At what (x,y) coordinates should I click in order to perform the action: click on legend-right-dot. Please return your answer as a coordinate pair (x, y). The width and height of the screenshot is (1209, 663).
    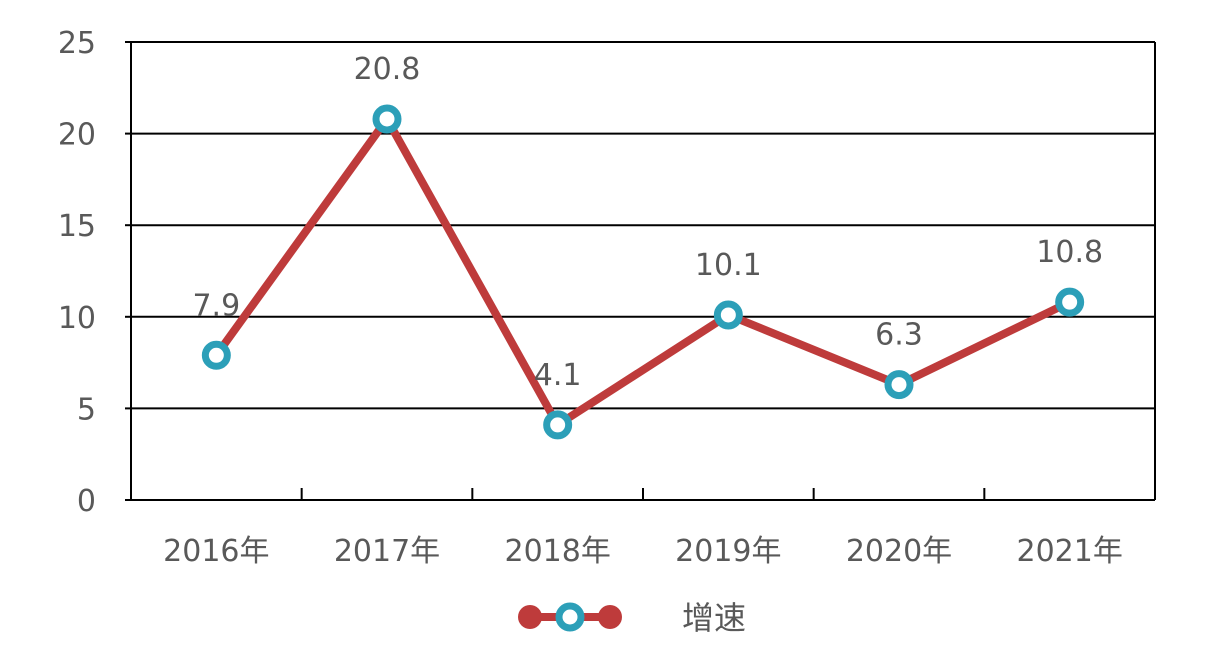
    Looking at the image, I should click on (610, 617).